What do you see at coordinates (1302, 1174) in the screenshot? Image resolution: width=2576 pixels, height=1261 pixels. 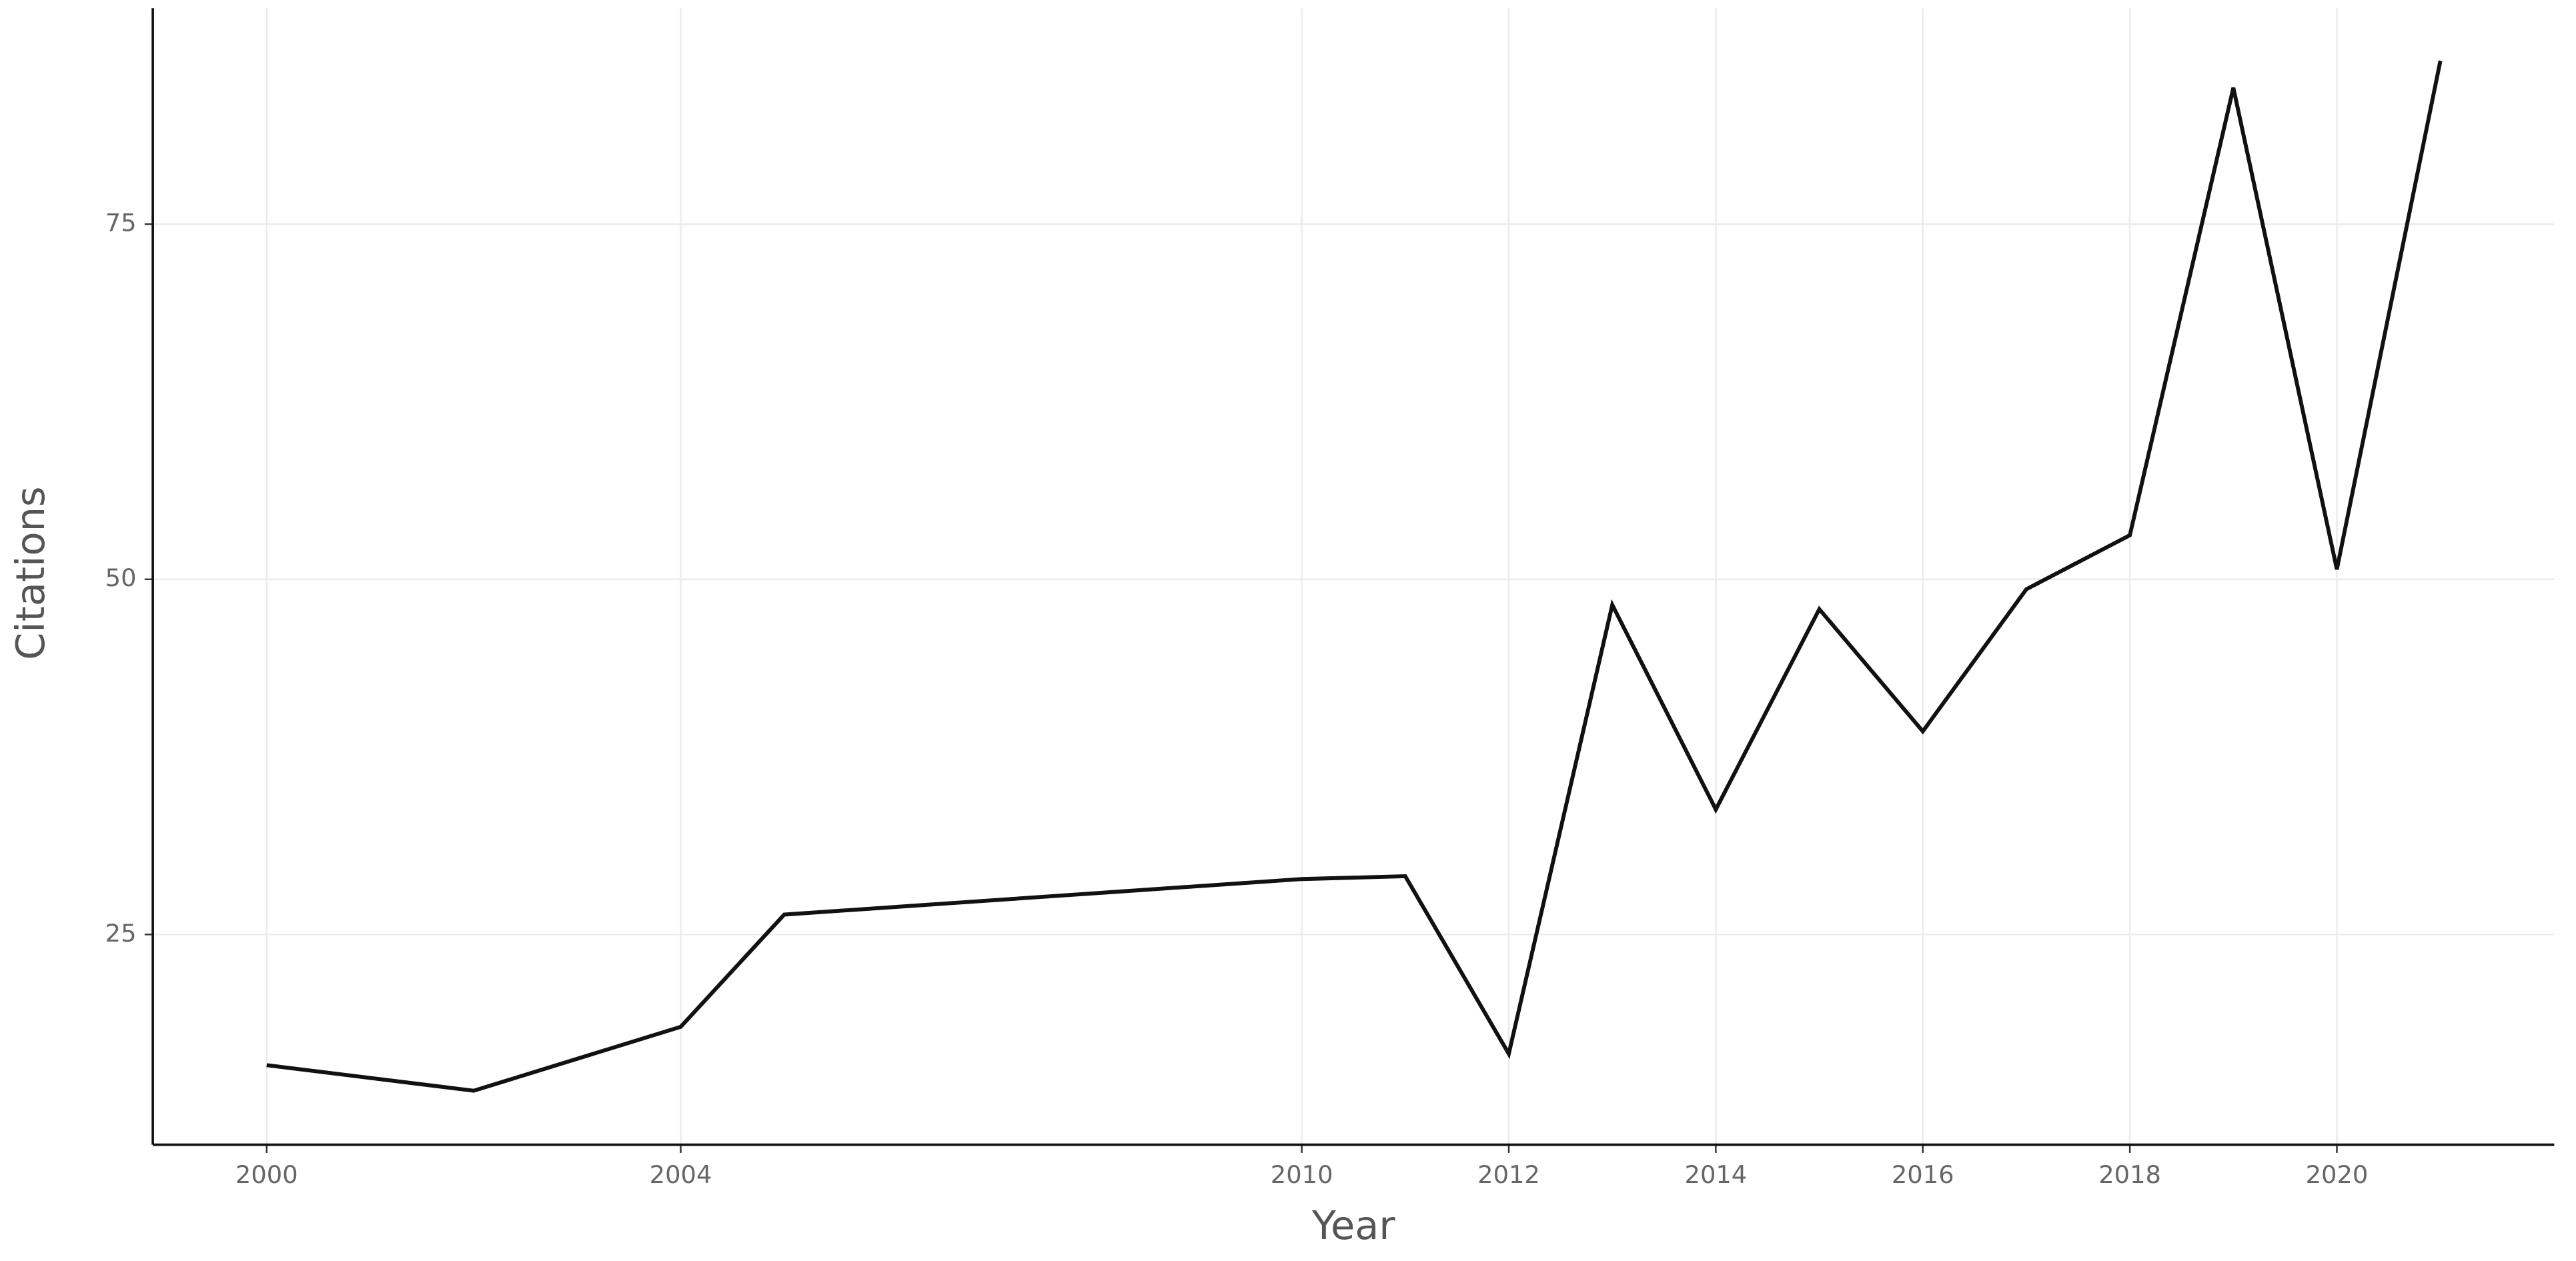 I see `x-tick-label: 2010` at bounding box center [1302, 1174].